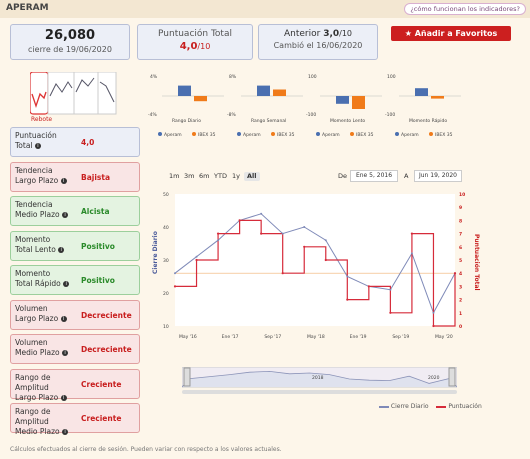 The width and height of the screenshot is (530, 459). I want to click on add-favorites-button: ★ Añadir a Favoritos, so click(451, 33).